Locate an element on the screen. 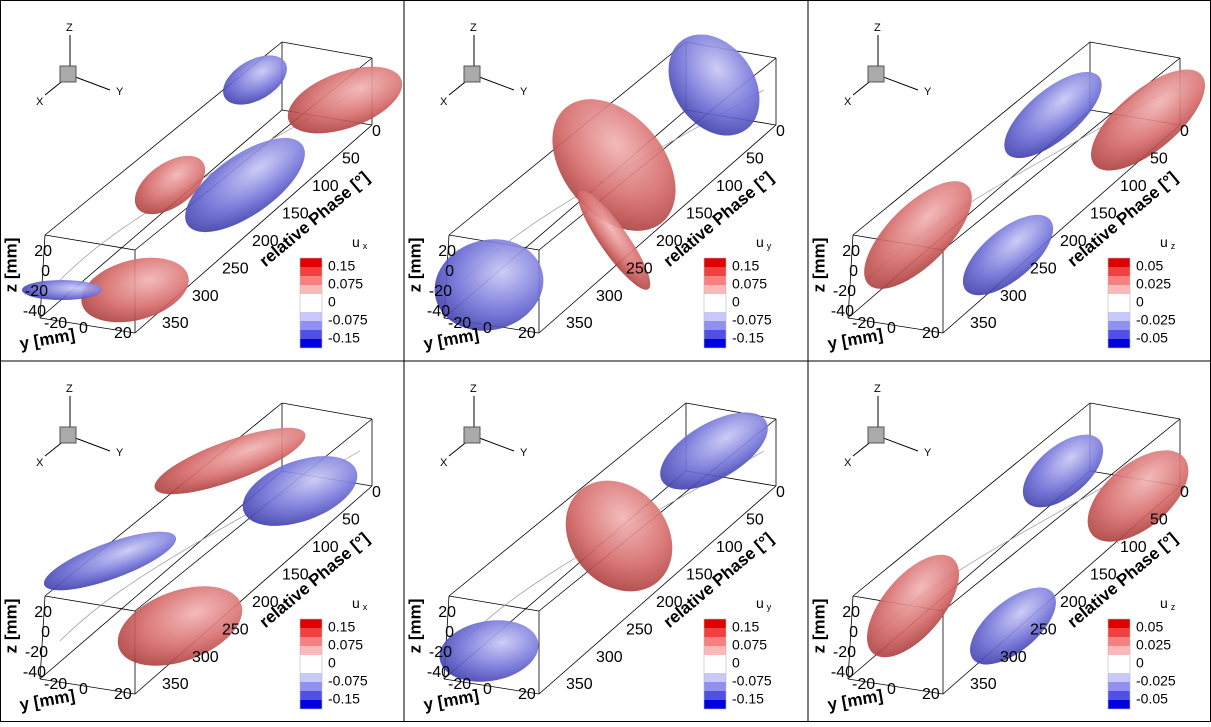 The height and width of the screenshot is (727, 1211). legend-tick-label: 0.15 is located at coordinates (341, 627).